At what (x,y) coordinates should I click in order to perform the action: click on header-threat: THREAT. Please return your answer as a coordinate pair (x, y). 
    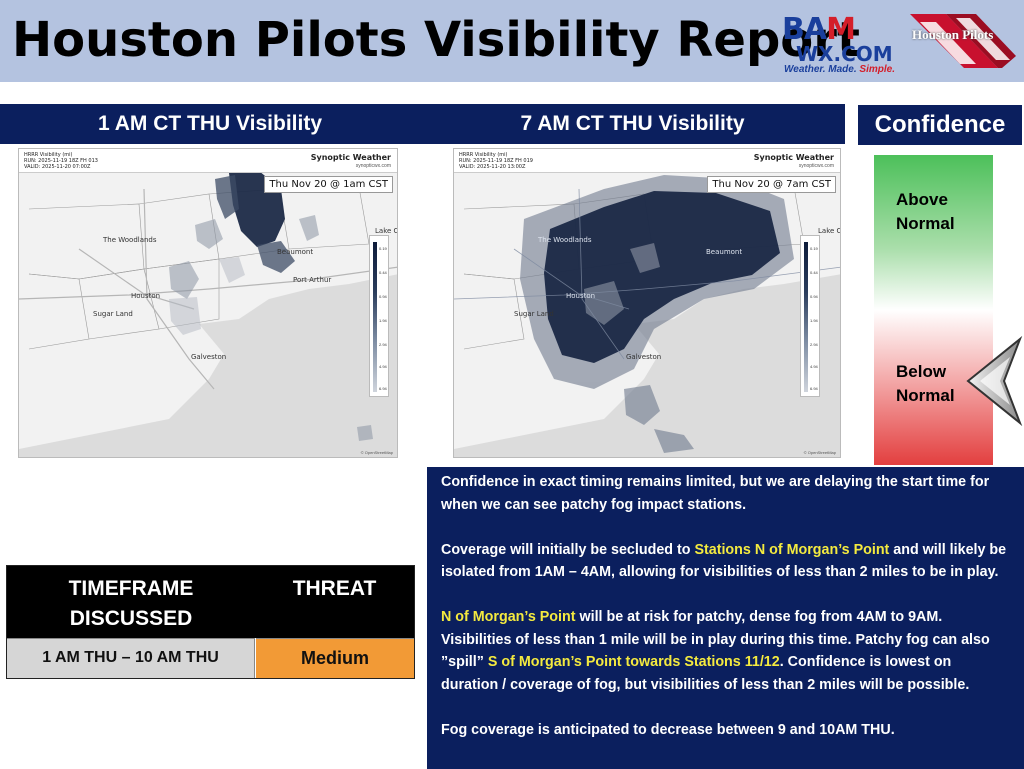
    Looking at the image, I should click on (334, 588).